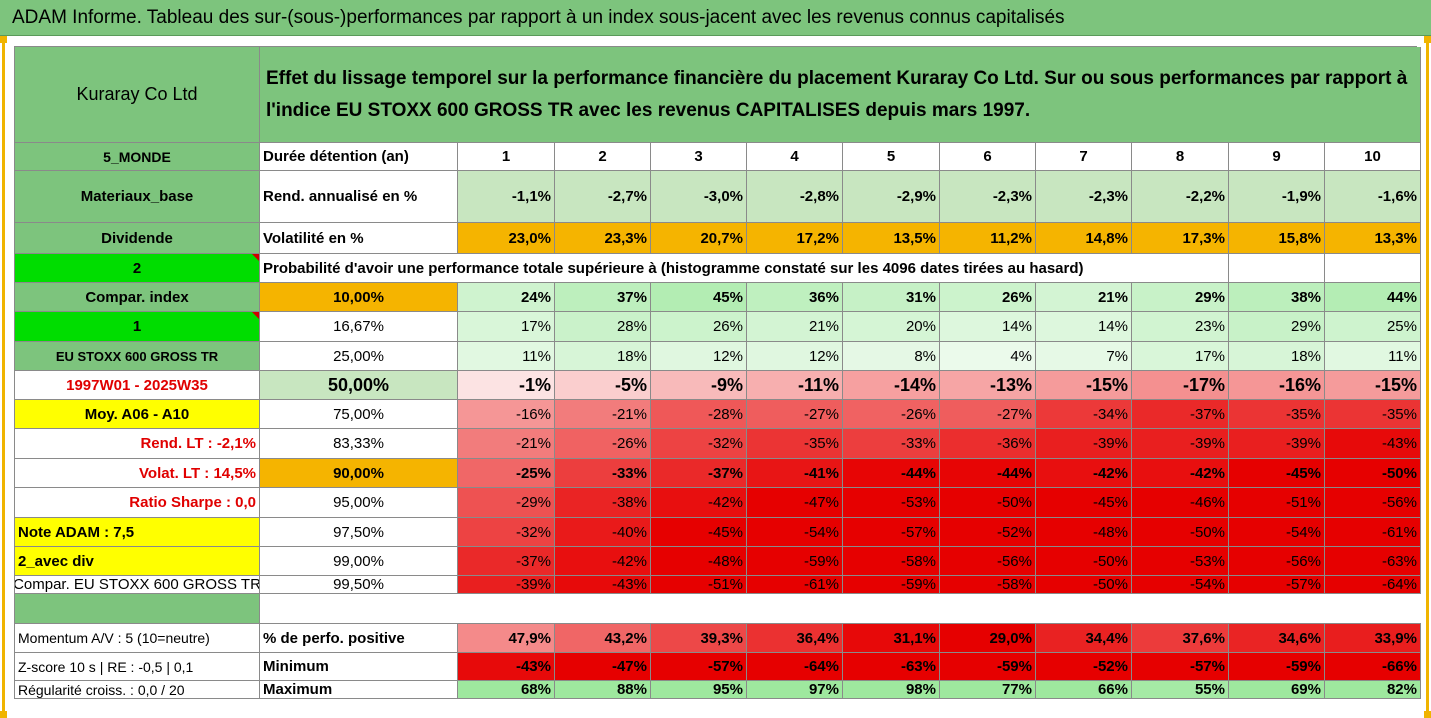 The width and height of the screenshot is (1431, 718). Describe the element at coordinates (137, 385) in the screenshot. I see `left-label: 1997W01 - 2025W35` at that location.